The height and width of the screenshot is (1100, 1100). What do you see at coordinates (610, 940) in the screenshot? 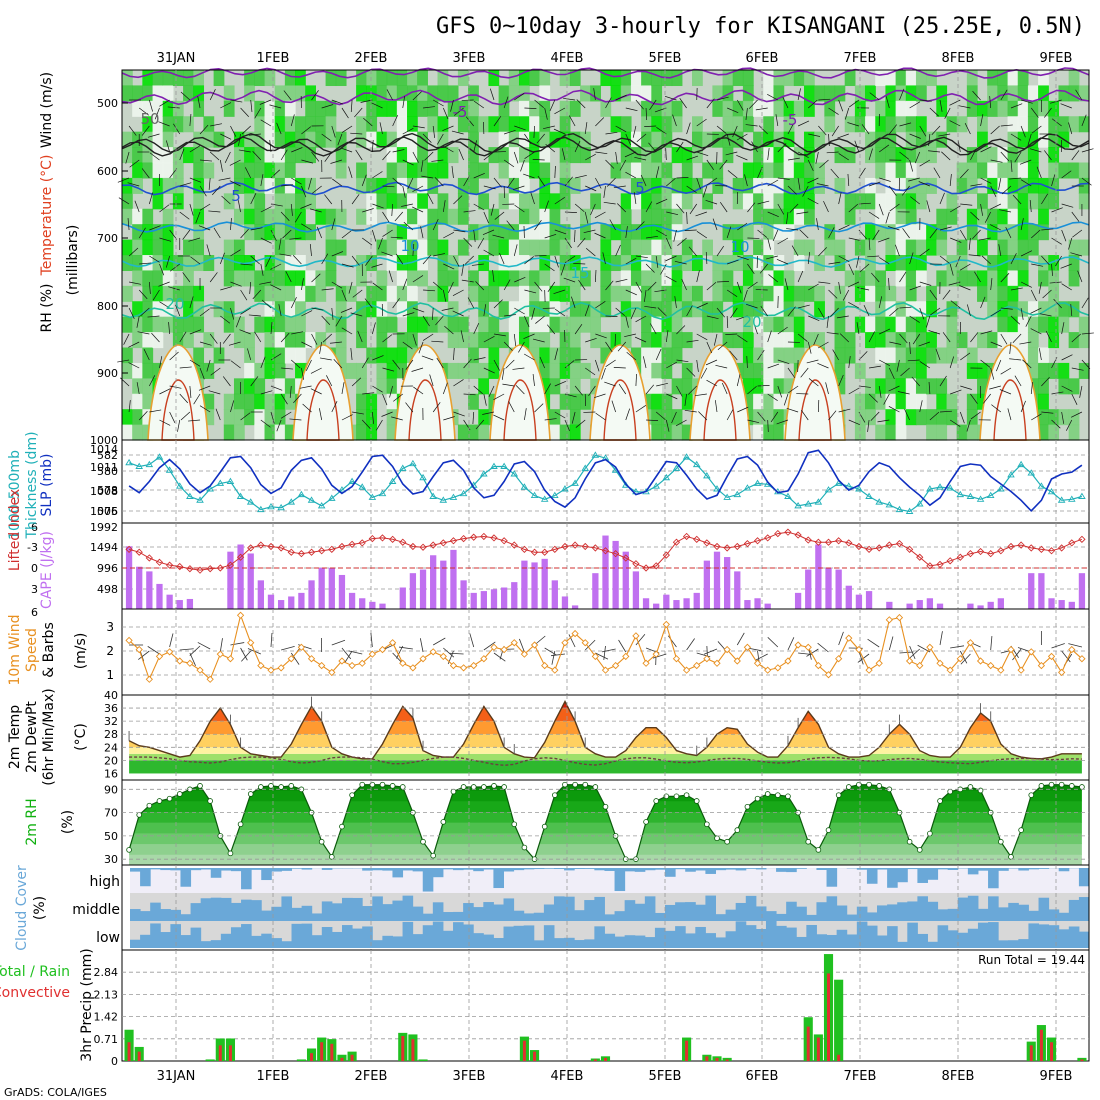
I see `cloud-low-cell` at bounding box center [610, 940].